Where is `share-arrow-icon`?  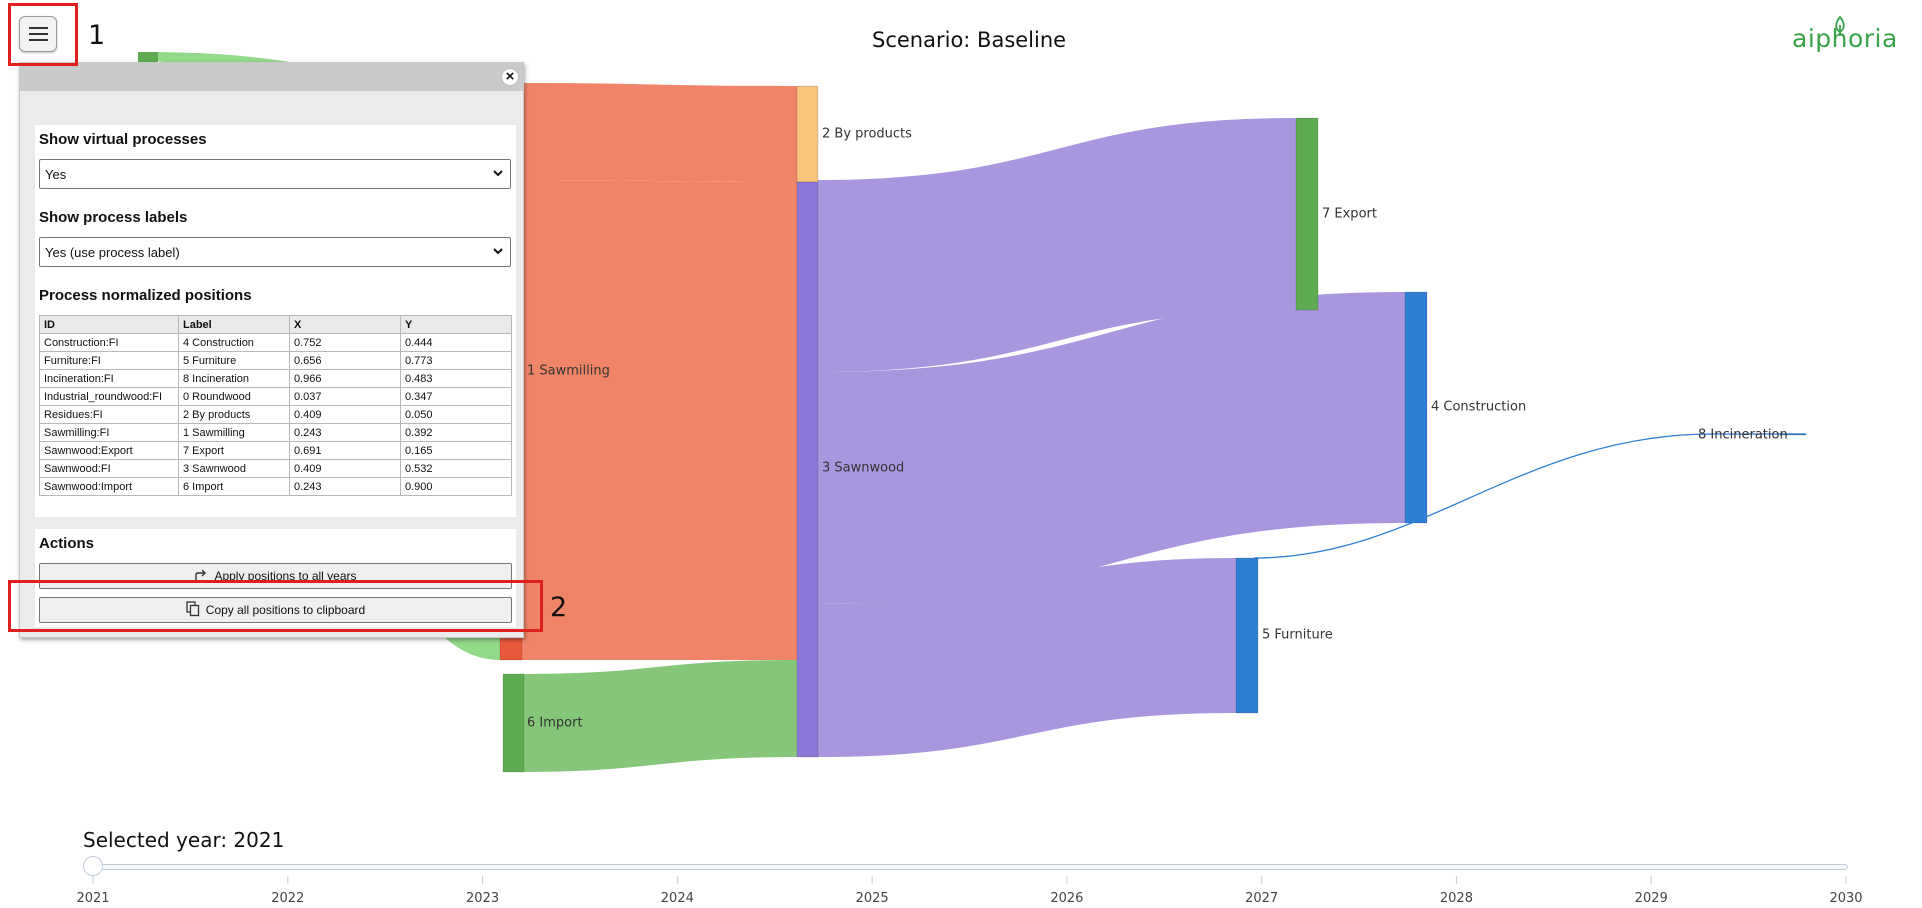
share-arrow-icon is located at coordinates (201, 575).